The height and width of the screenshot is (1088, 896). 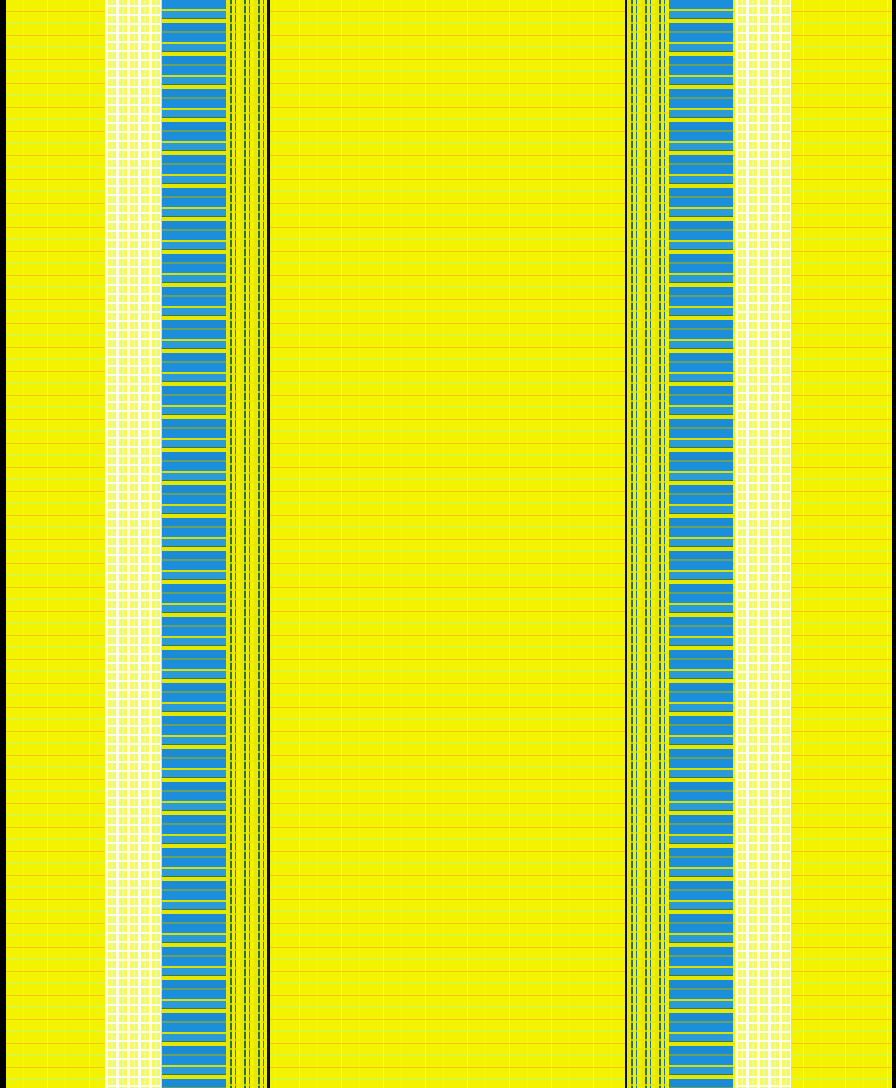 I want to click on light-stripe-right, so click(x=763, y=544).